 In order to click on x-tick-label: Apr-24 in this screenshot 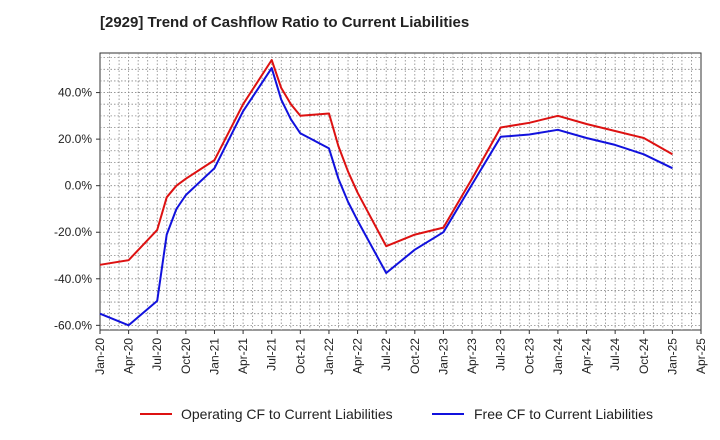, I will do `click(587, 356)`.